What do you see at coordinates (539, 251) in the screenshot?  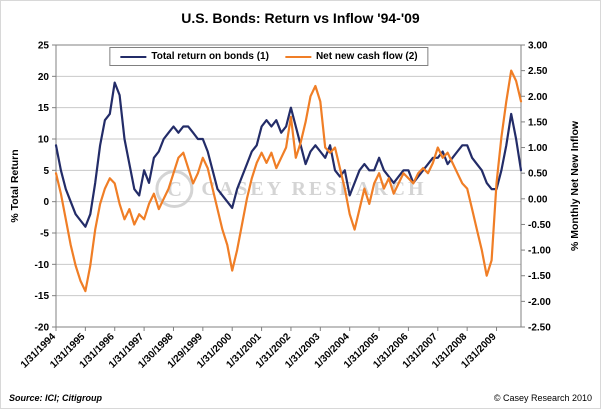 I see `right-axis-tick-label: -1.00` at bounding box center [539, 251].